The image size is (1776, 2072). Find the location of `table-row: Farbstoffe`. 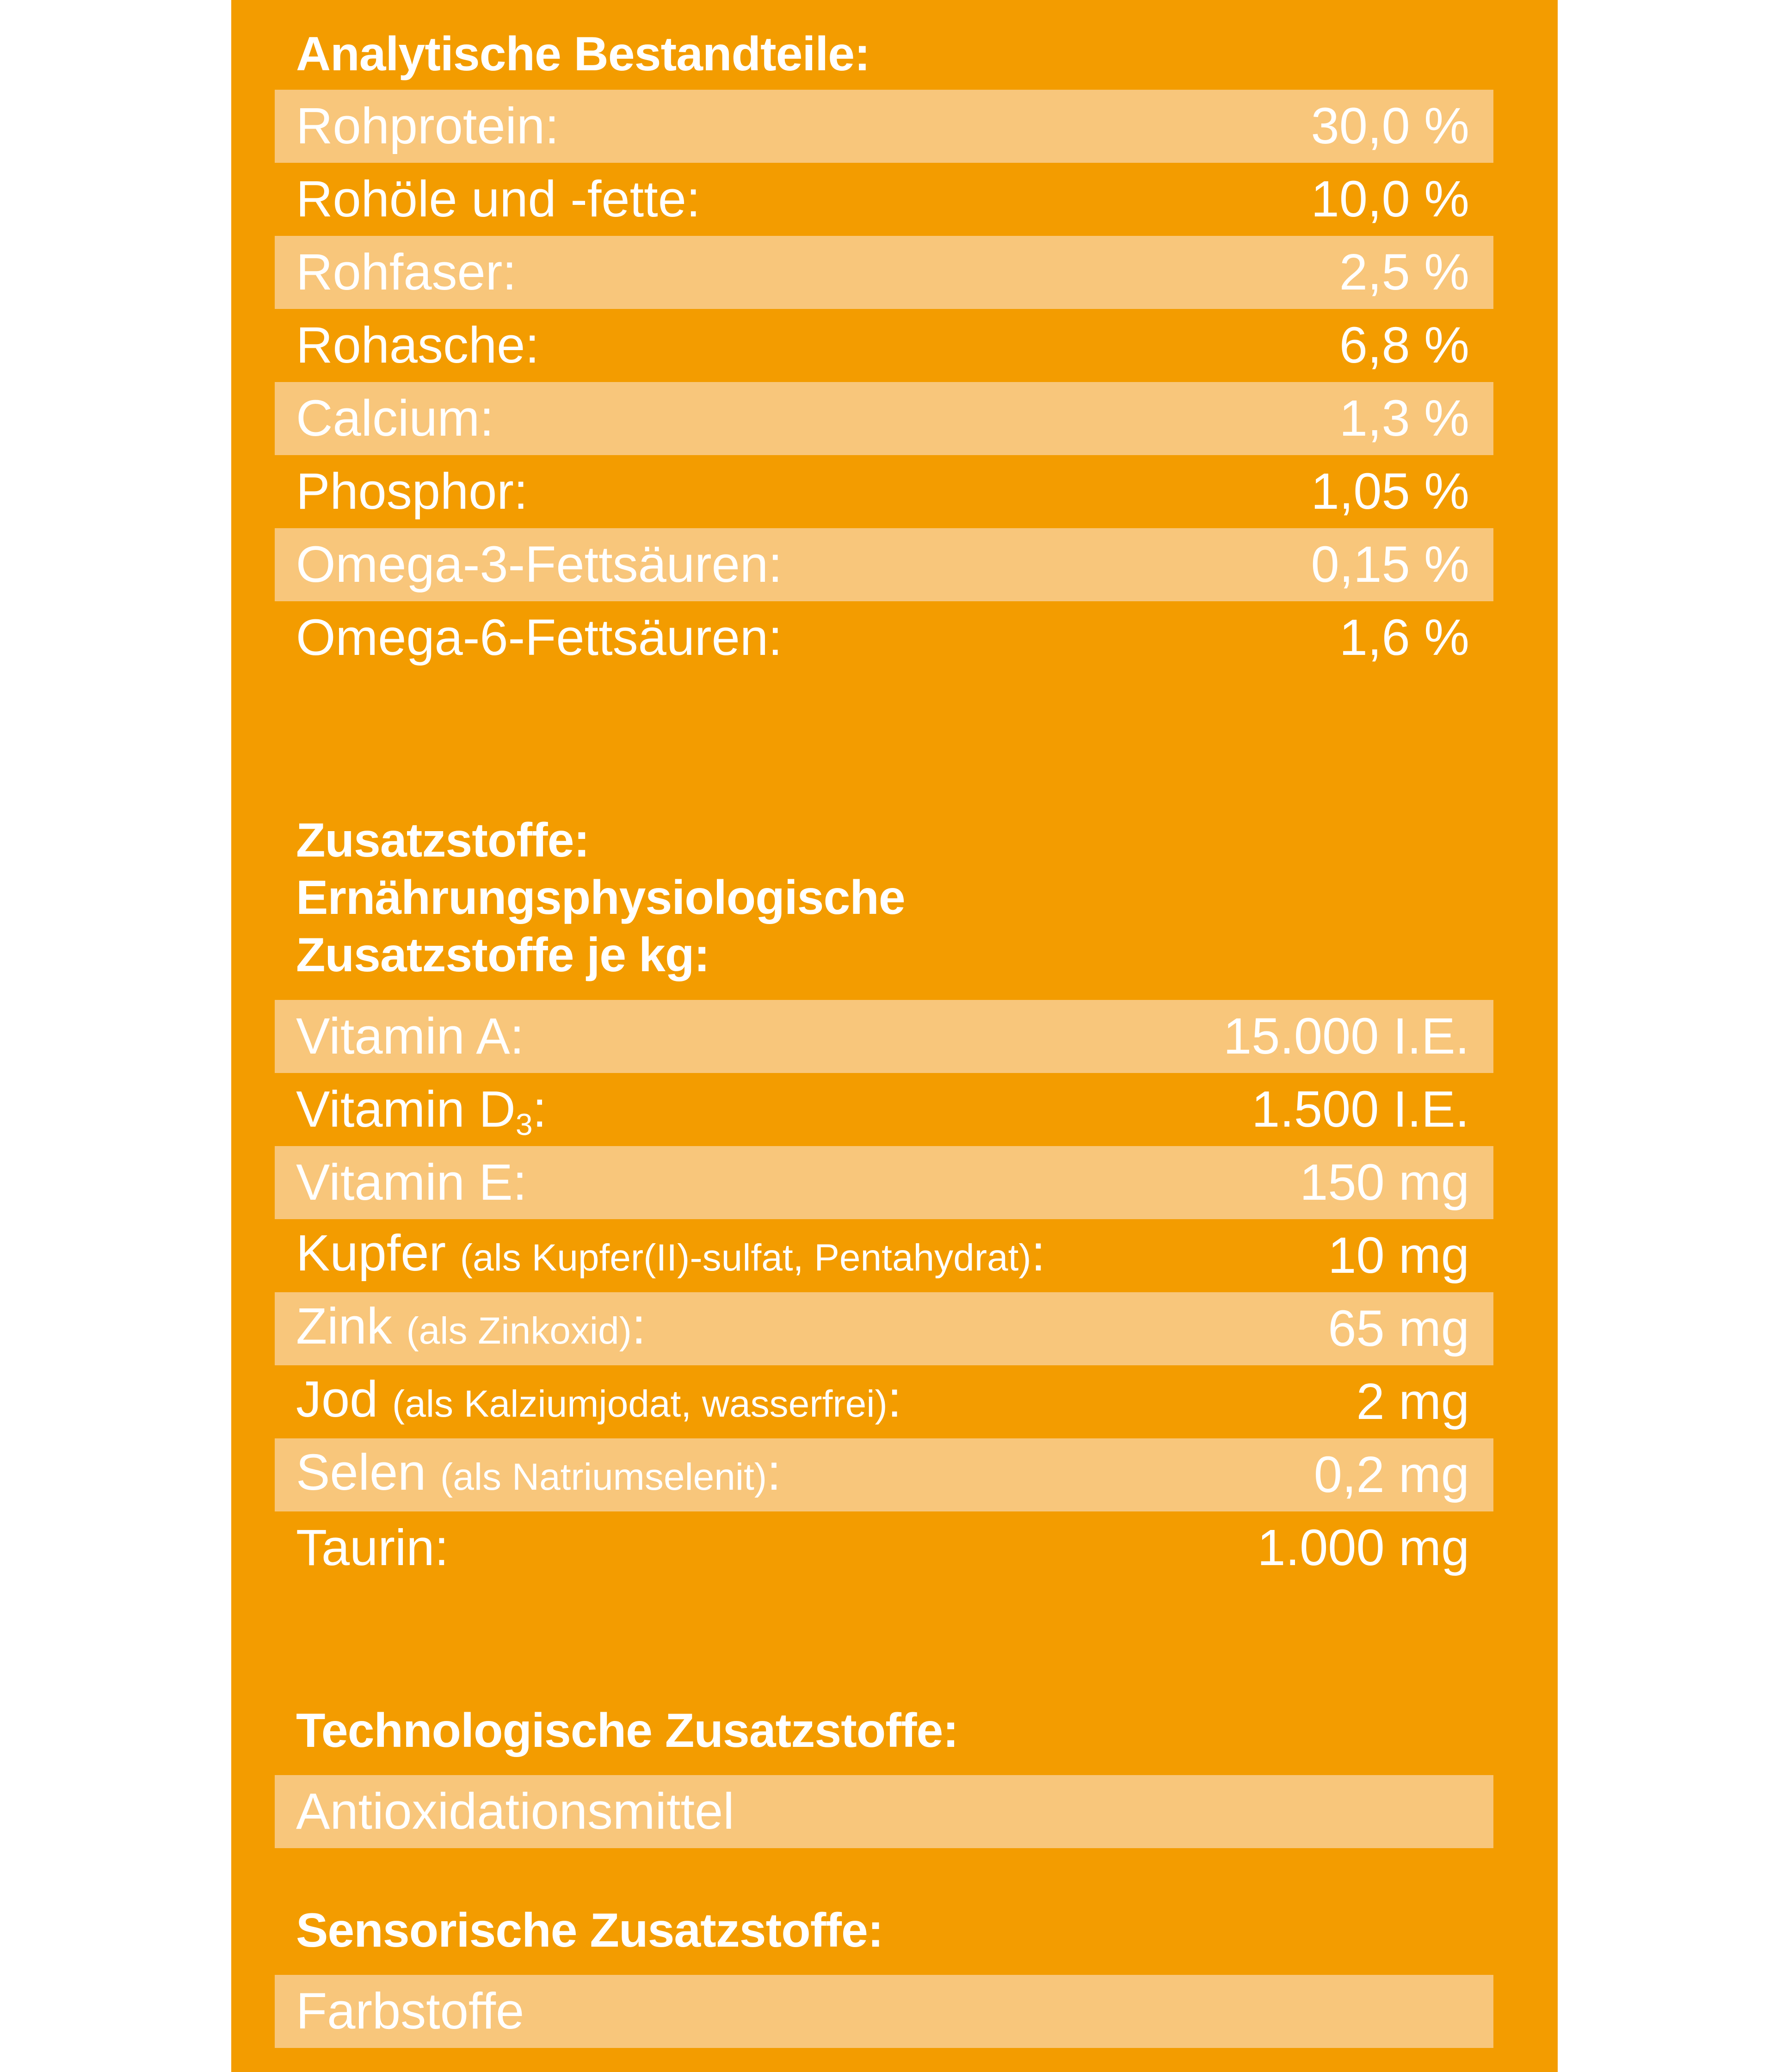

table-row: Farbstoffe is located at coordinates (884, 2011).